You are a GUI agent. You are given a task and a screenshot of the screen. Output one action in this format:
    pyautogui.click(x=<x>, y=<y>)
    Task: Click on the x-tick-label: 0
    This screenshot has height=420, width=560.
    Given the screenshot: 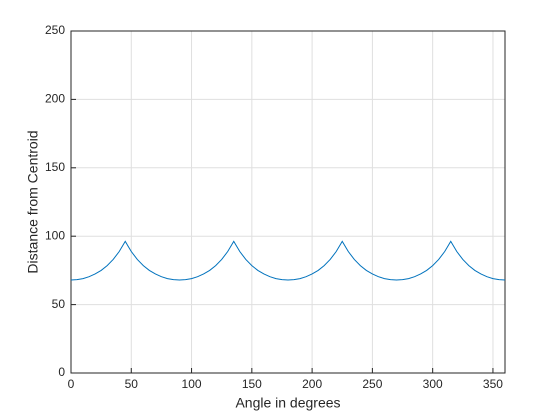 What is the action you would take?
    pyautogui.click(x=71, y=384)
    